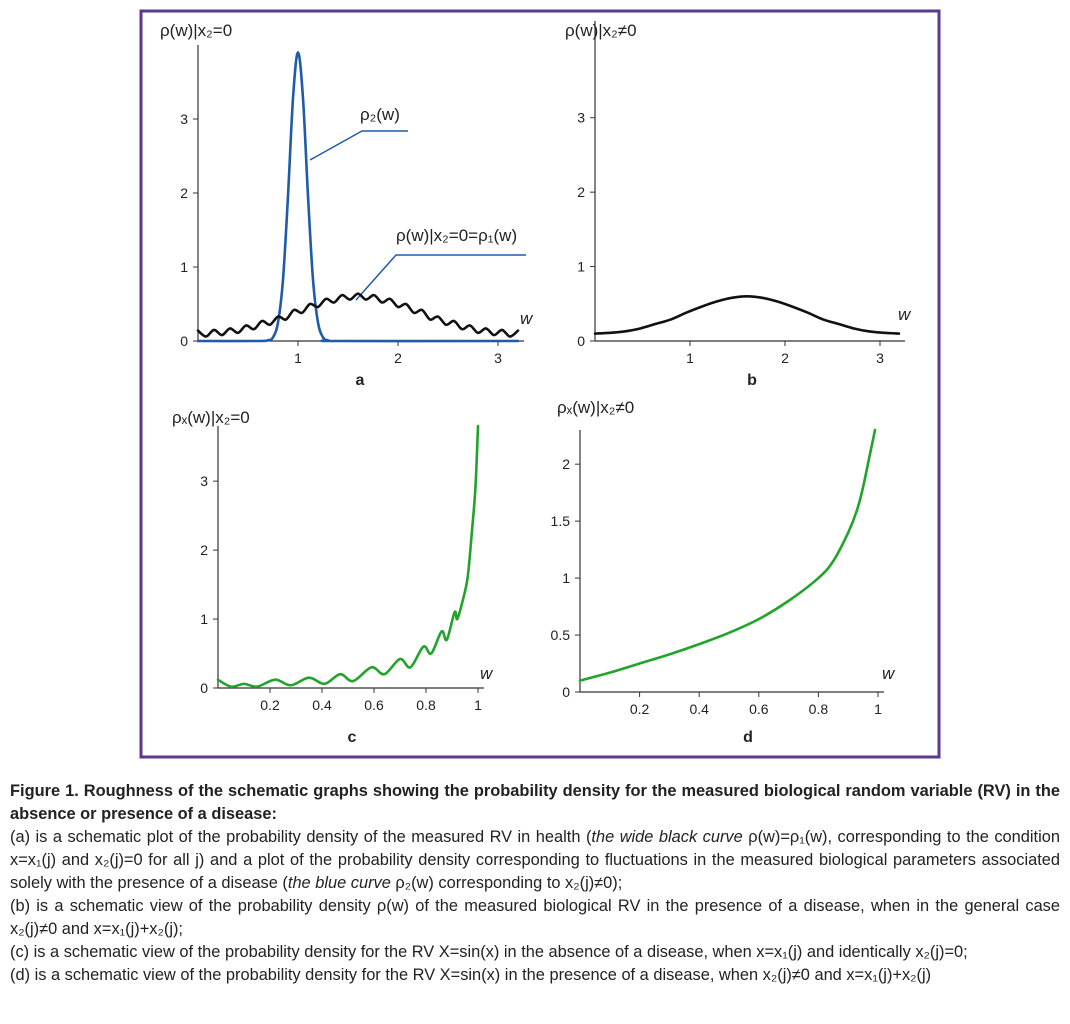 The height and width of the screenshot is (1024, 1070). Describe the element at coordinates (561, 521) in the screenshot. I see `y-tick-label: 1.5` at that location.